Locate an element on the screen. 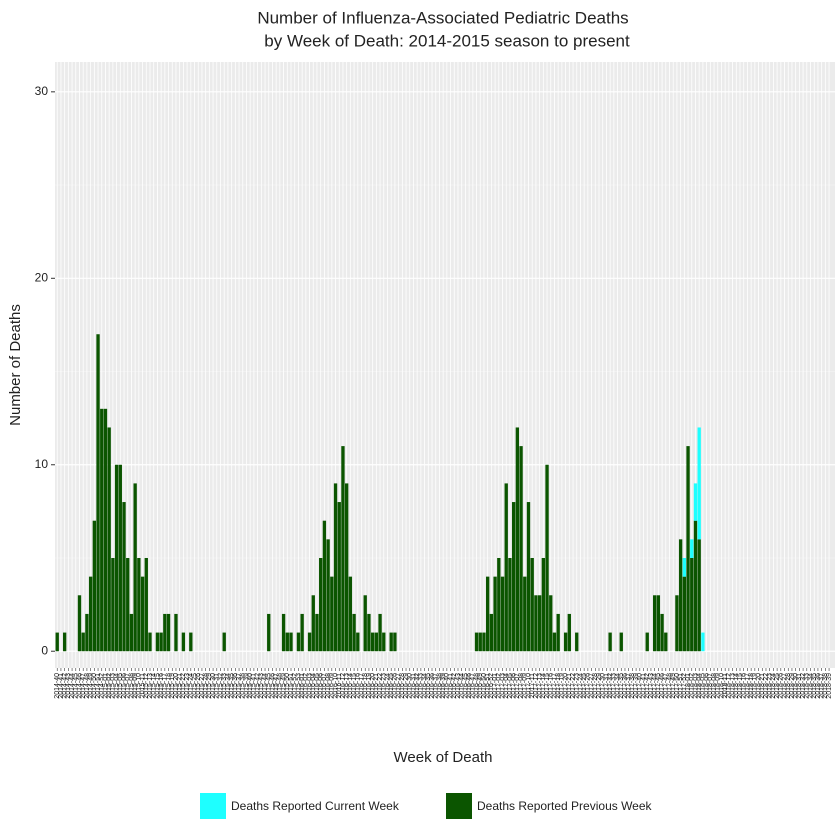 This screenshot has height=840, width=840. legend-swatch is located at coordinates (213, 806).